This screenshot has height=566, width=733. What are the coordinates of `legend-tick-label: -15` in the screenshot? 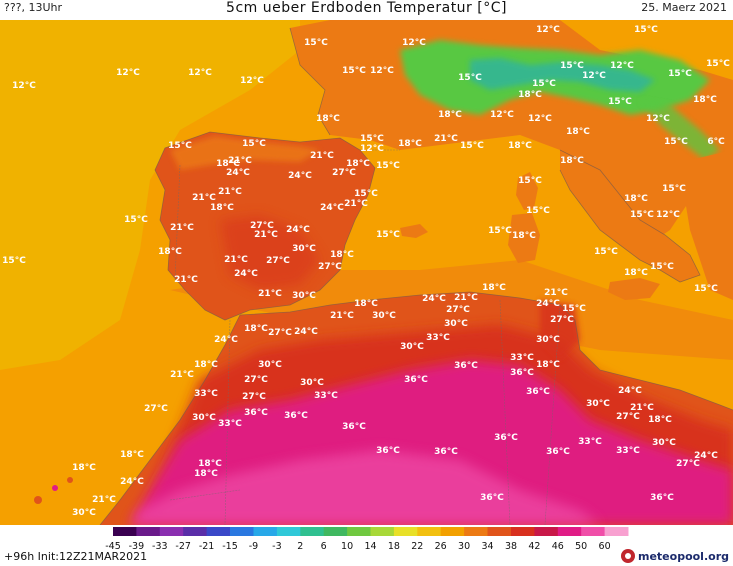 It's located at (230, 546).